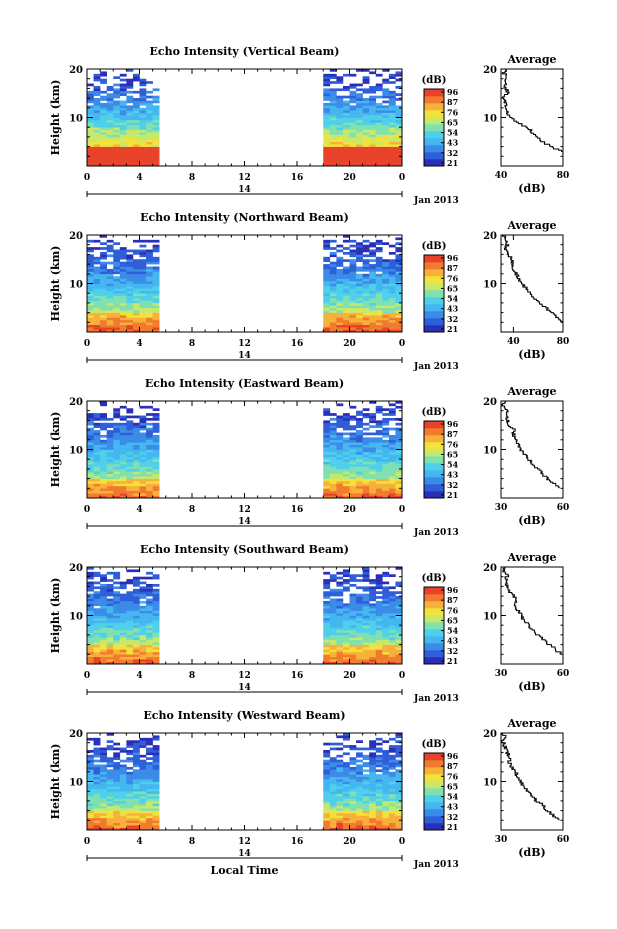 The image size is (617, 929). What do you see at coordinates (452, 651) in the screenshot?
I see `colorbar-tick-label: 32` at bounding box center [452, 651].